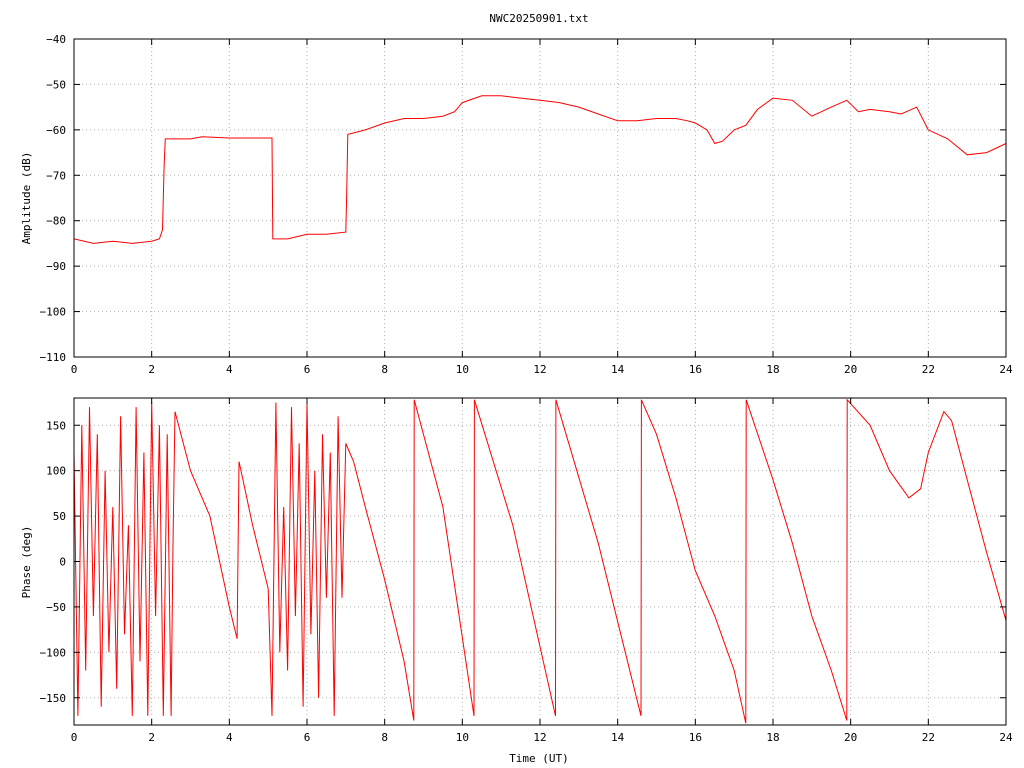 The image size is (1024, 768). I want to click on chart-title: NWC20250901.txt, so click(538, 18).